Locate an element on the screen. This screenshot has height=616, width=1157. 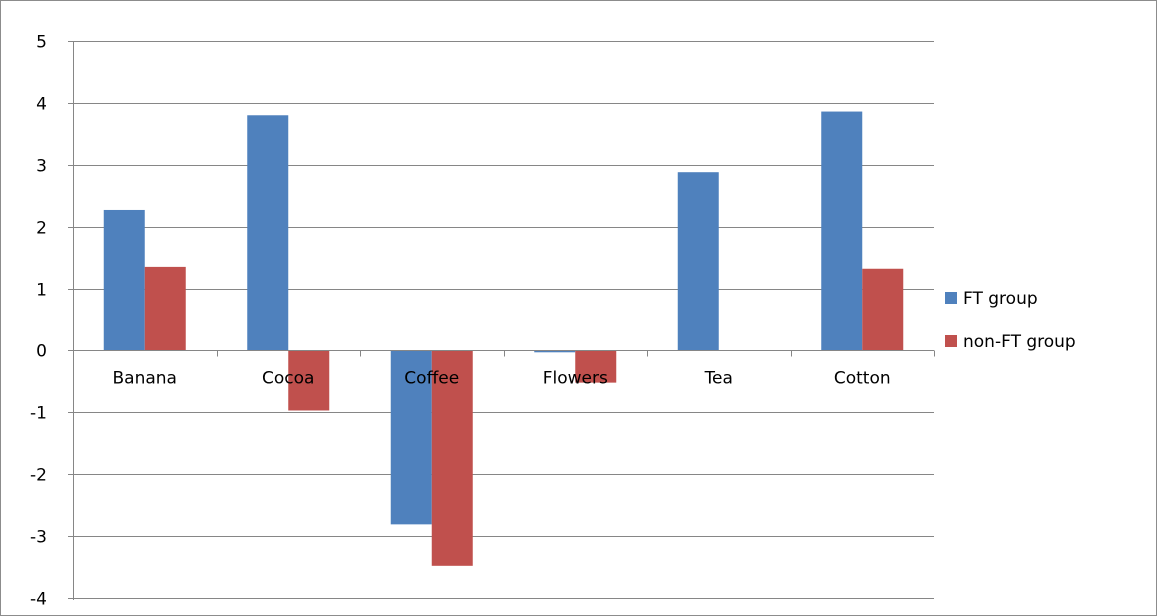
y-tick-label: 1 is located at coordinates (41, 291).